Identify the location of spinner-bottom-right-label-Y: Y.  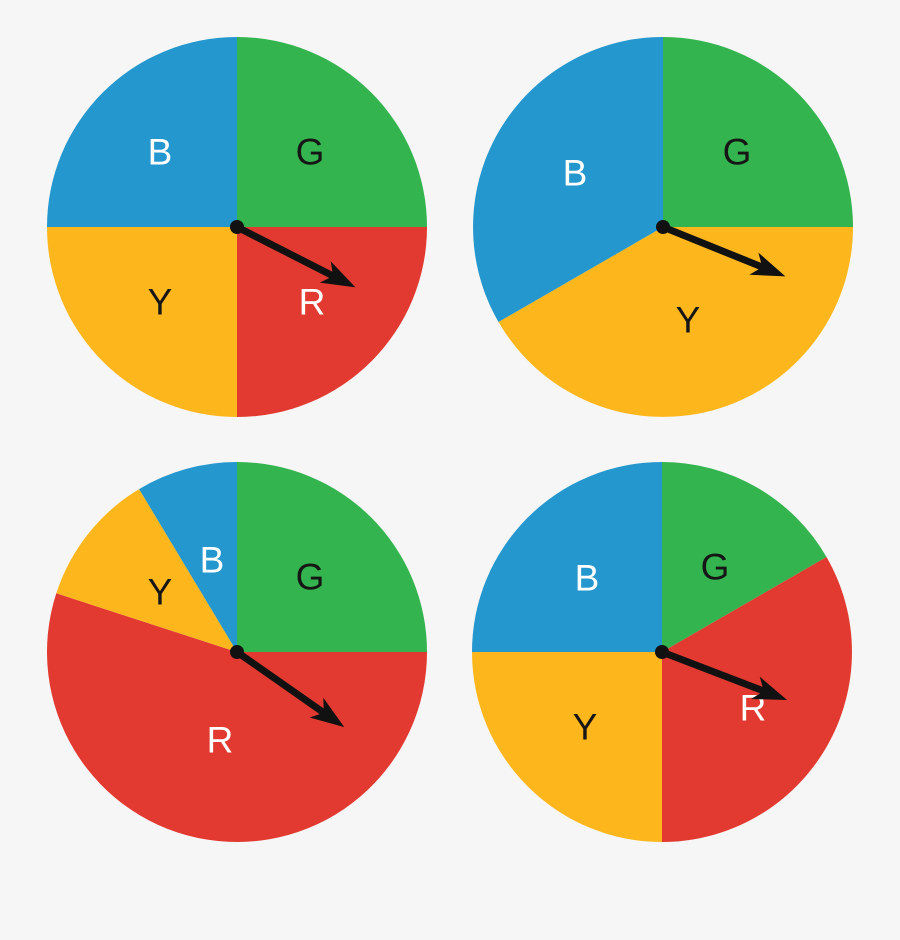
(585, 727).